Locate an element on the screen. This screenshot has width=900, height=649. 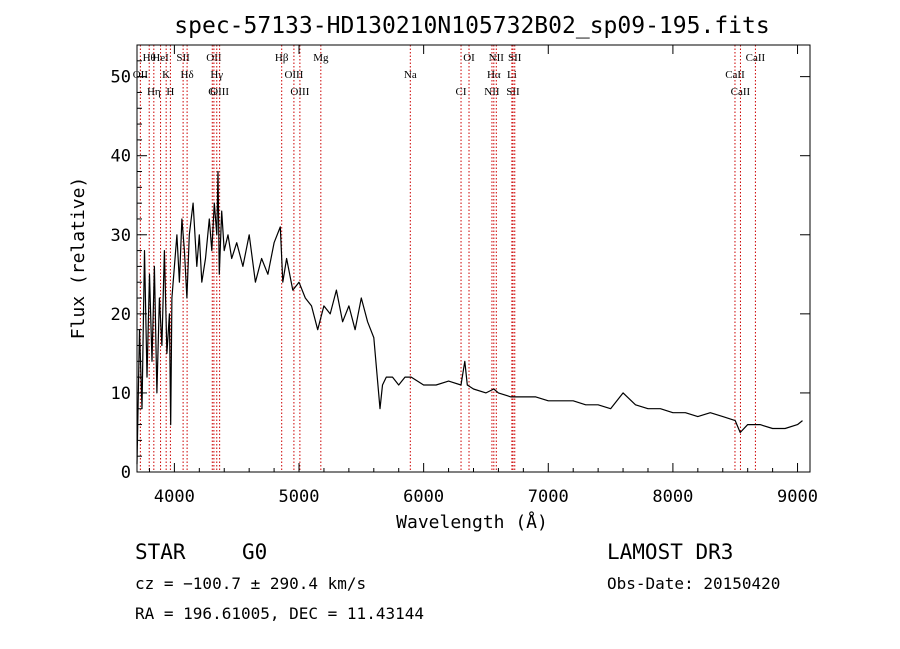
y-tick-label-30: 30 is located at coordinates (121, 236).